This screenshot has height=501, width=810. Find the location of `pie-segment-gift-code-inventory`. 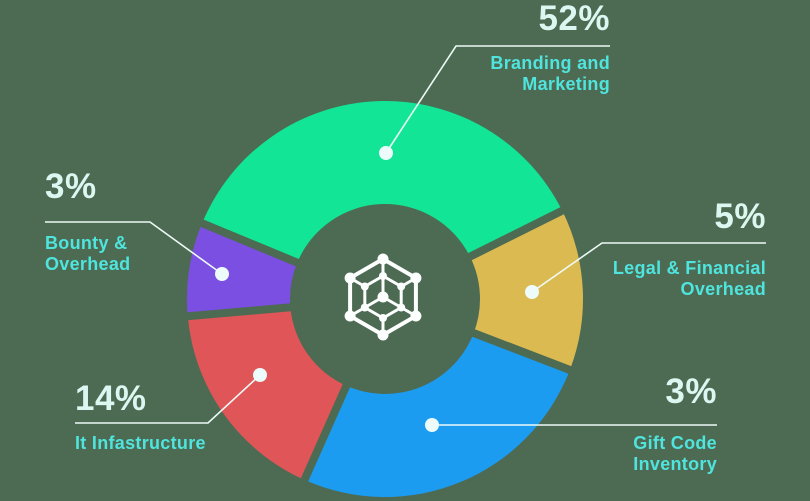

pie-segment-gift-code-inventory is located at coordinates (437, 415).